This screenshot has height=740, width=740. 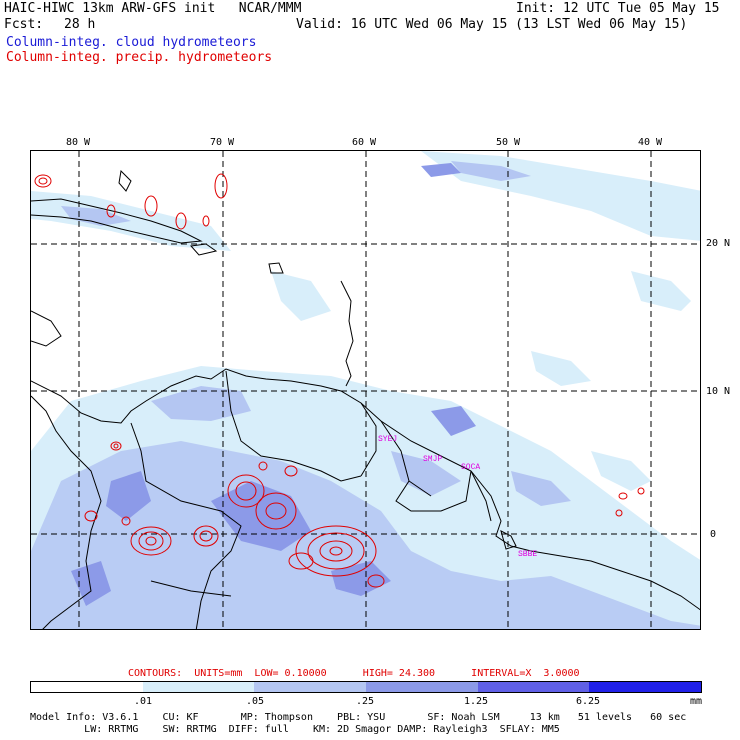 What do you see at coordinates (508, 142) in the screenshot?
I see `lon-label-50w: 50 W` at bounding box center [508, 142].